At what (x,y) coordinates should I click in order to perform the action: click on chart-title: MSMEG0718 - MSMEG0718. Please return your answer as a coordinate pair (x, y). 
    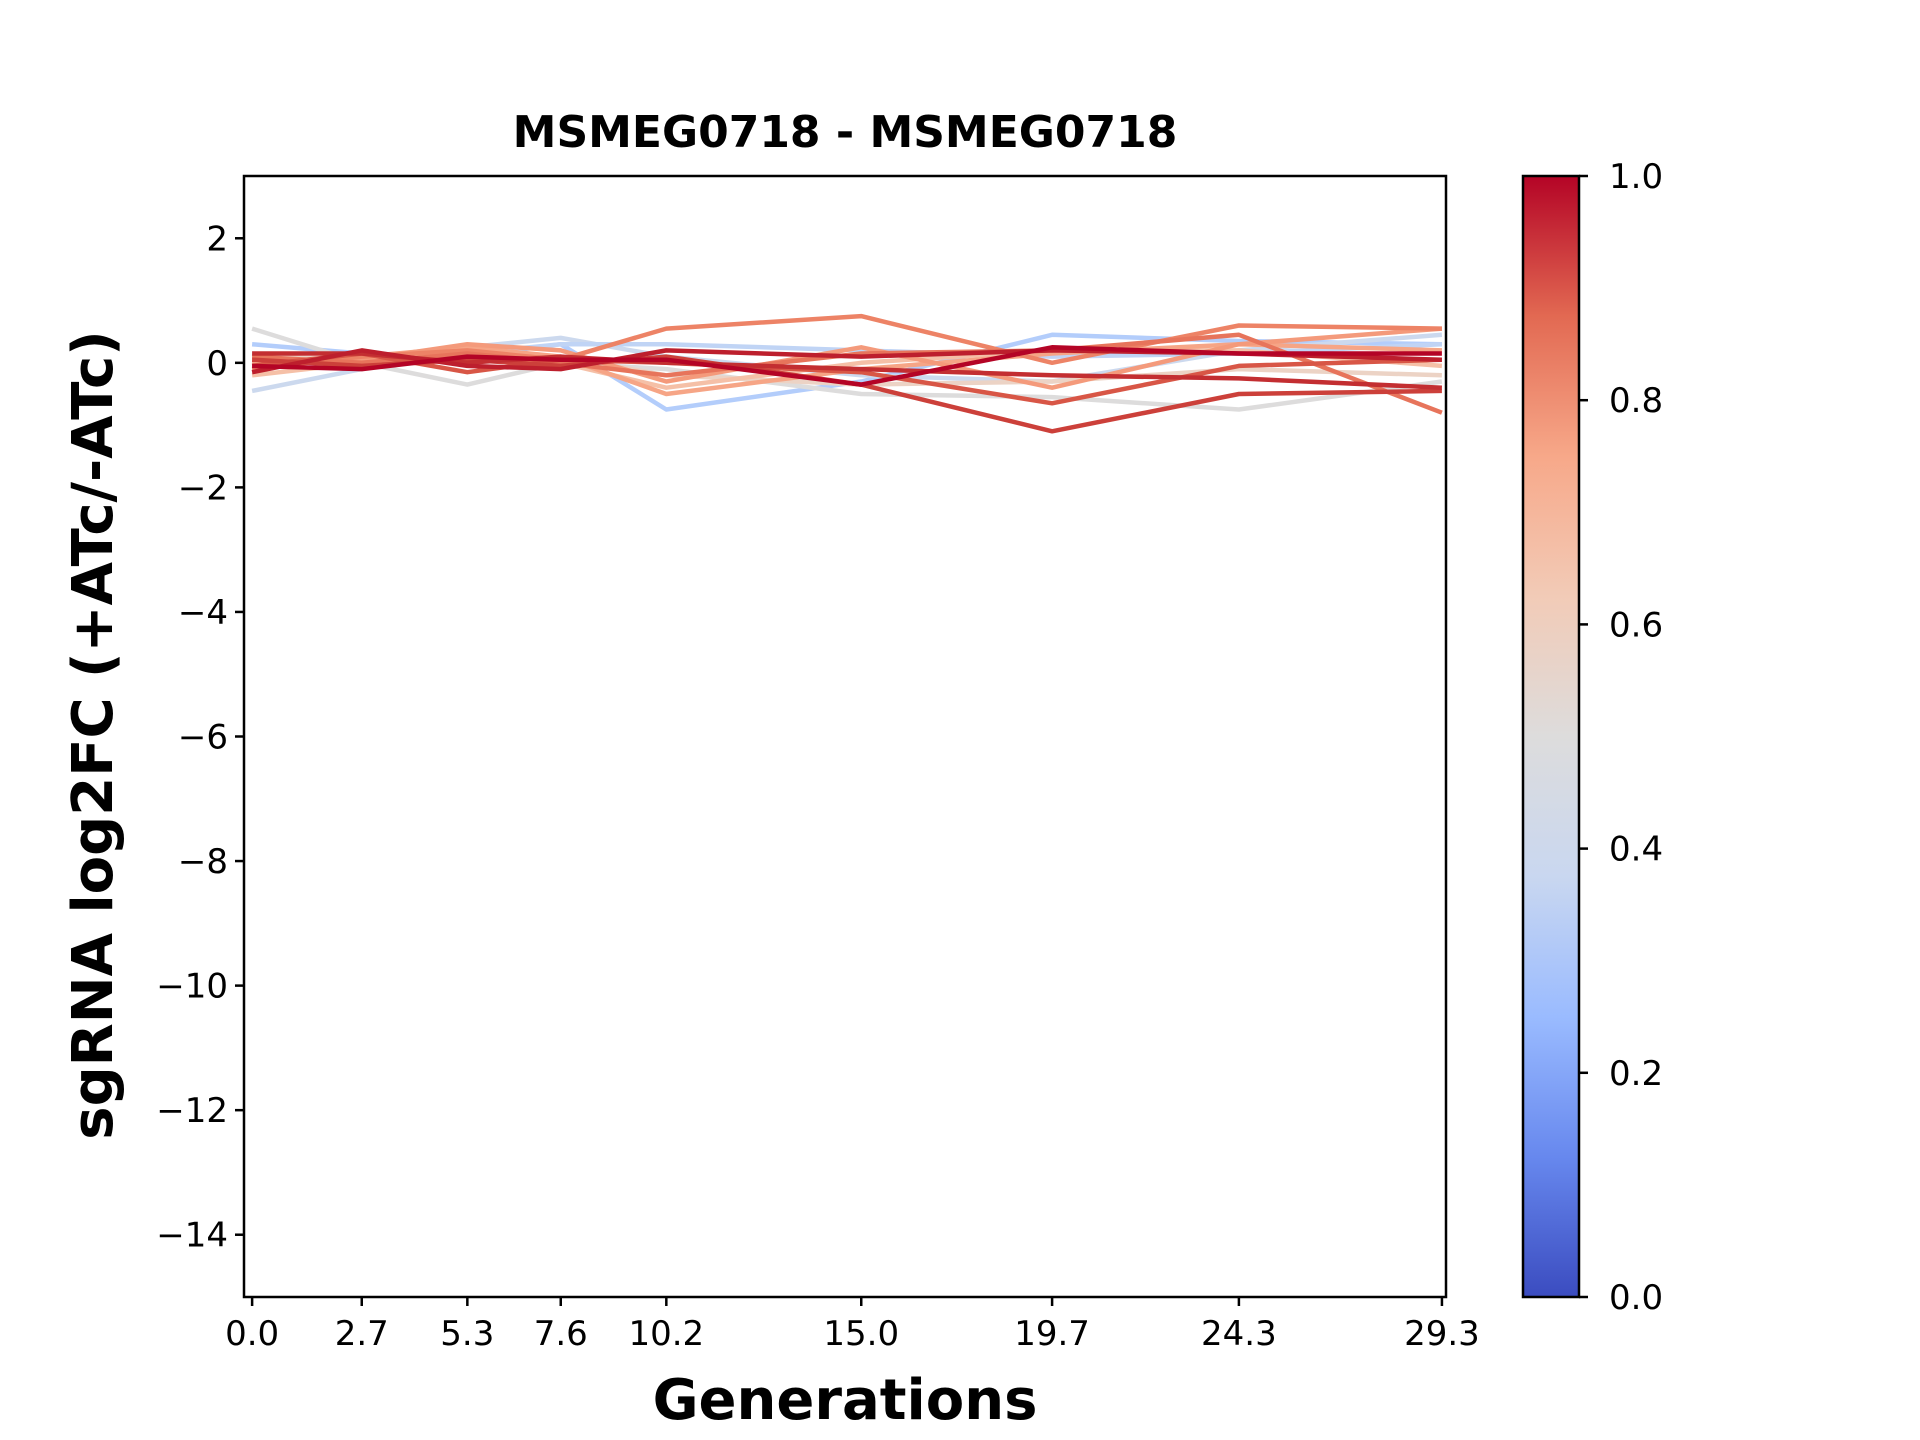
    Looking at the image, I should click on (845, 132).